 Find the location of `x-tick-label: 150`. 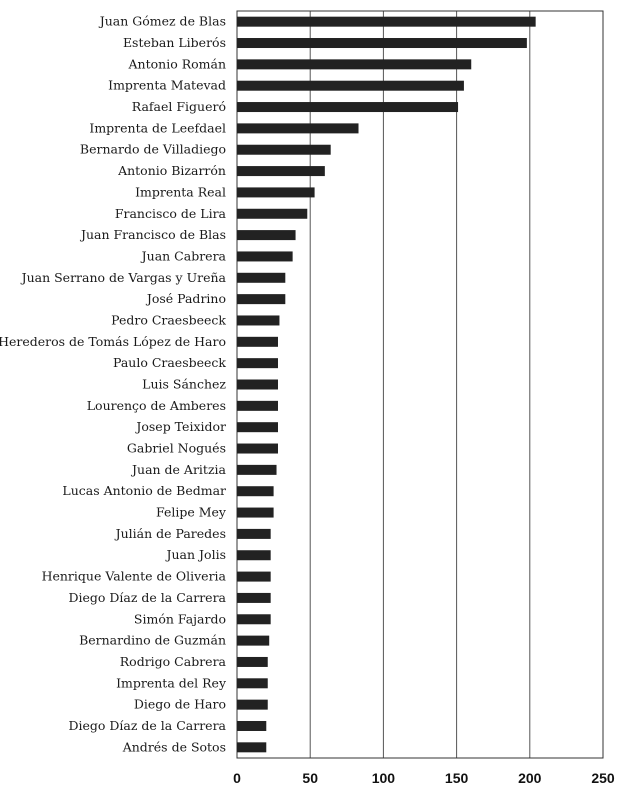

x-tick-label: 150 is located at coordinates (457, 778).